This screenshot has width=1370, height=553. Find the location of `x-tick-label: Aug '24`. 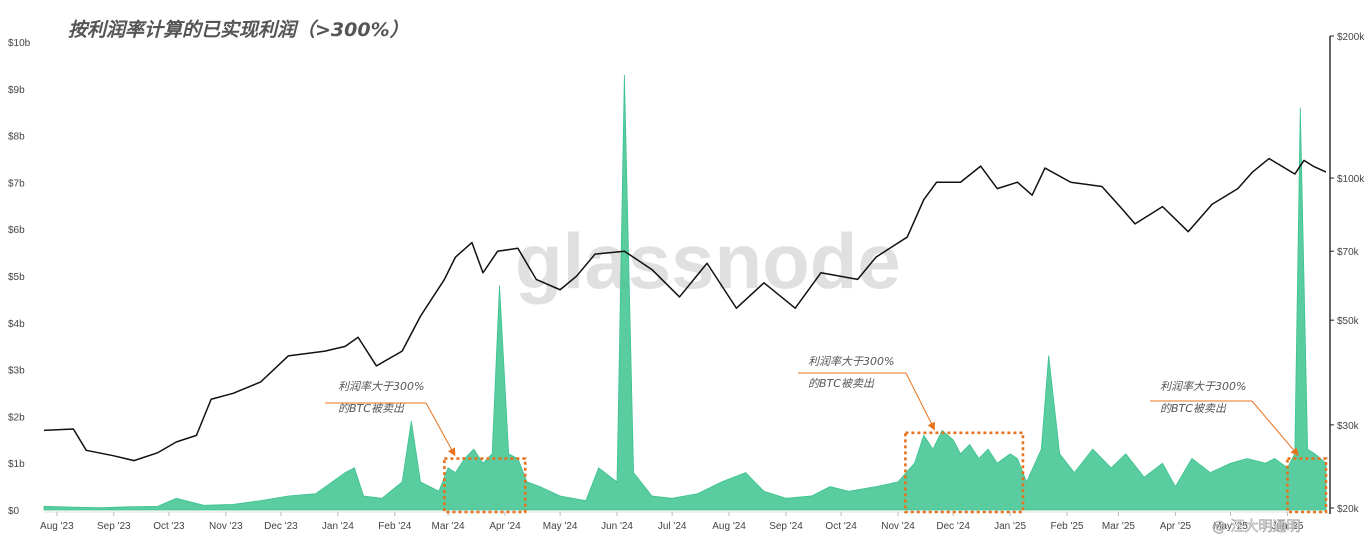

x-tick-label: Aug '24 is located at coordinates (729, 526).